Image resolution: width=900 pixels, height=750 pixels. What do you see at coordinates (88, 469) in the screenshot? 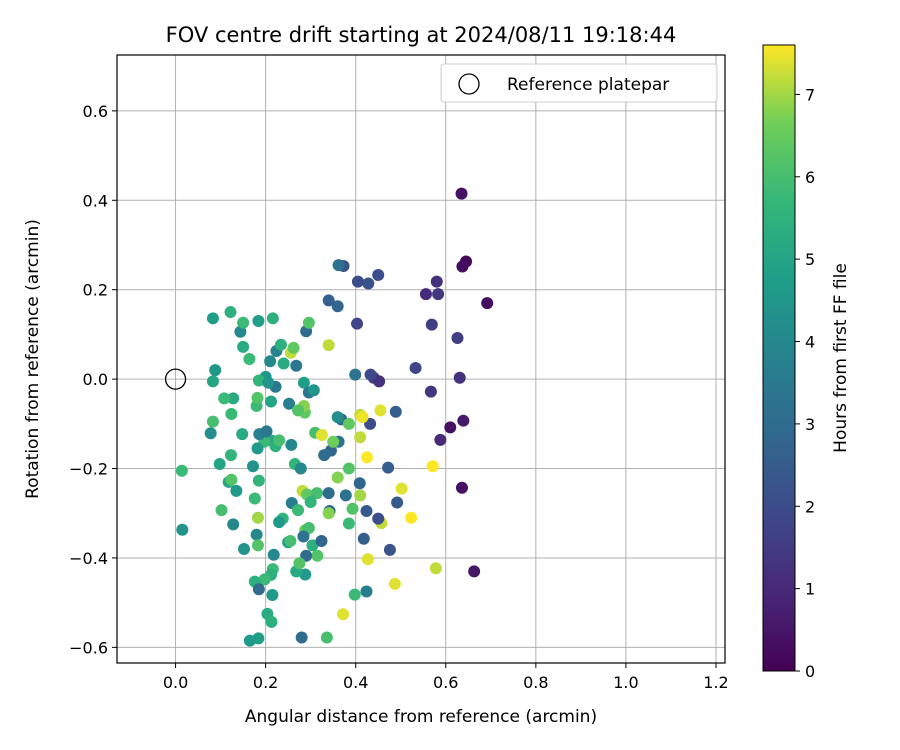
I see `y-tick-label: −0.2` at bounding box center [88, 469].